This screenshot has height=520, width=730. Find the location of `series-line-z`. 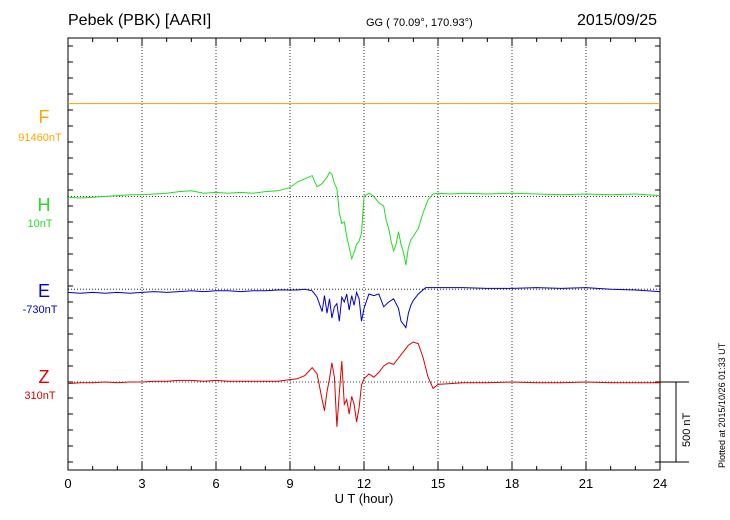

series-line-z is located at coordinates (363, 384).